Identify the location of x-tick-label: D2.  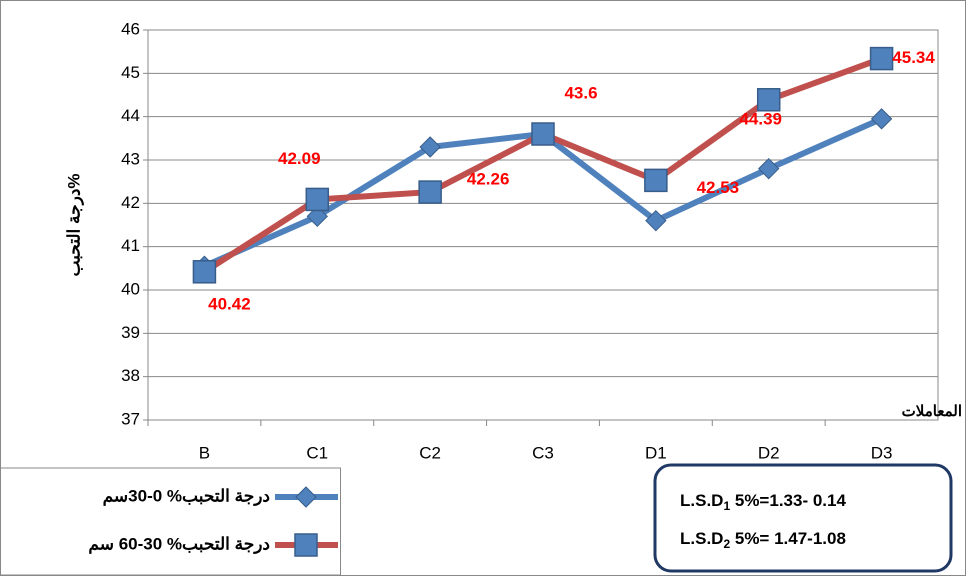
(769, 452).